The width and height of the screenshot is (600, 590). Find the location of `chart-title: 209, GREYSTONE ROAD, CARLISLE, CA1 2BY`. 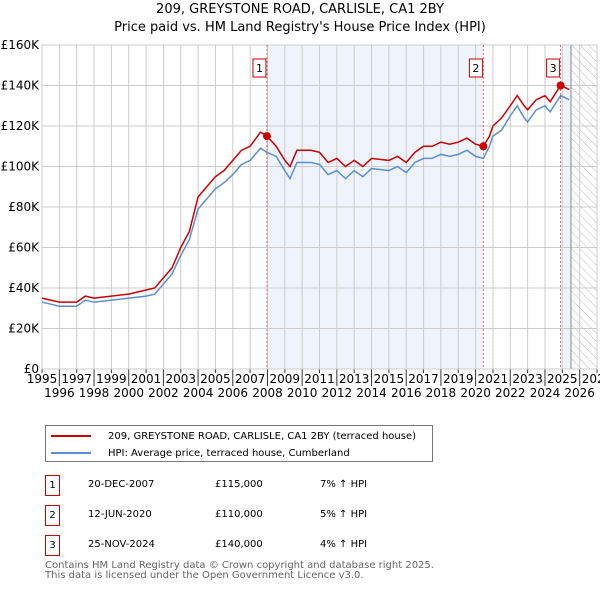

chart-title: 209, GREYSTONE ROAD, CARLISLE, CA1 2BY is located at coordinates (300, 9).